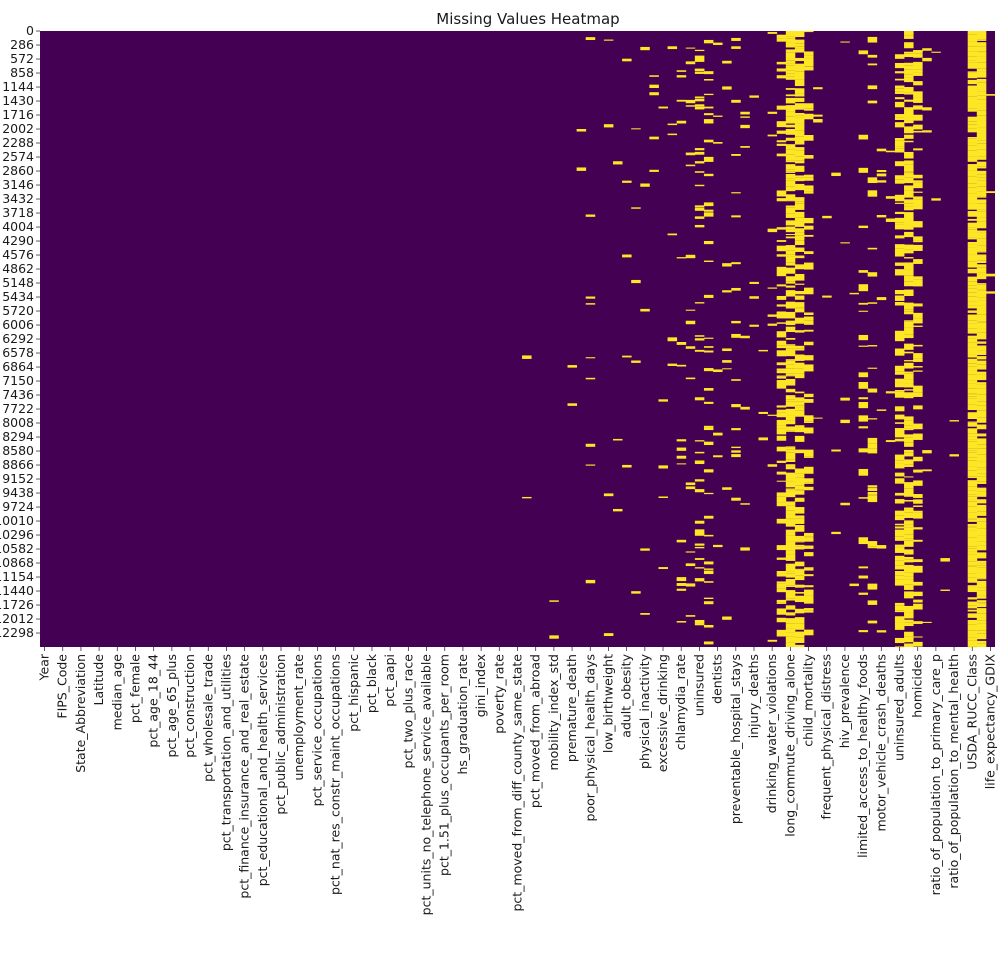  What do you see at coordinates (644, 711) in the screenshot?
I see `x-tick-label: physical_inactivity` at bounding box center [644, 711].